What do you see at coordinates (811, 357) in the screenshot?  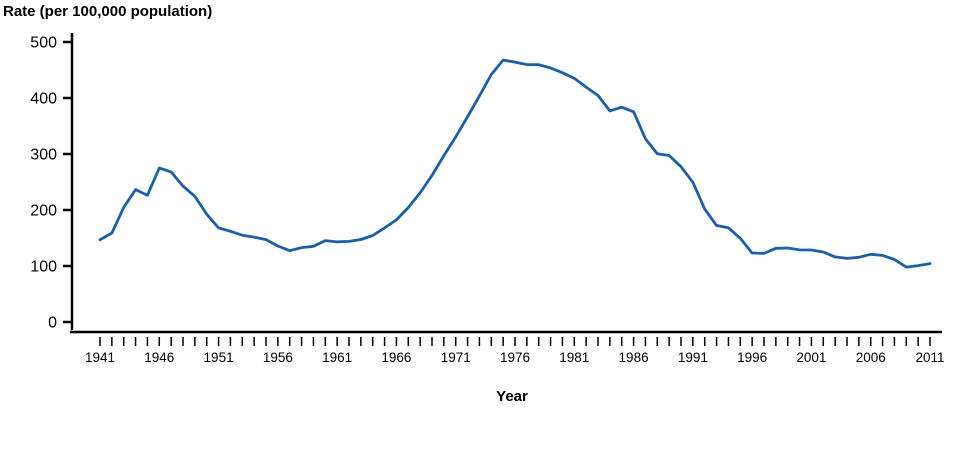 I see `x-tick-label: 2001` at bounding box center [811, 357].